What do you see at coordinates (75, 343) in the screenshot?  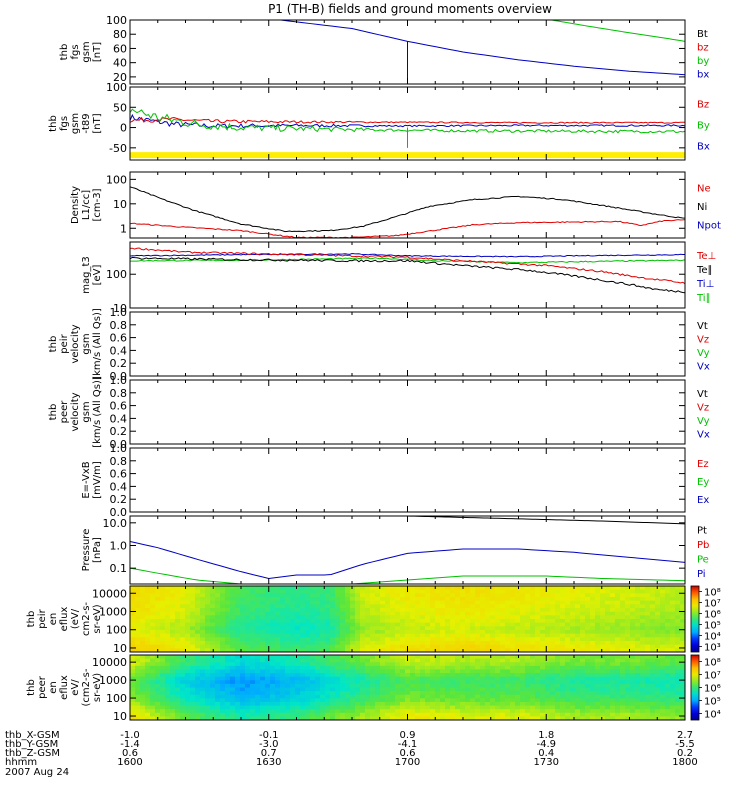 I see `y-label-line: velocity` at bounding box center [75, 343].